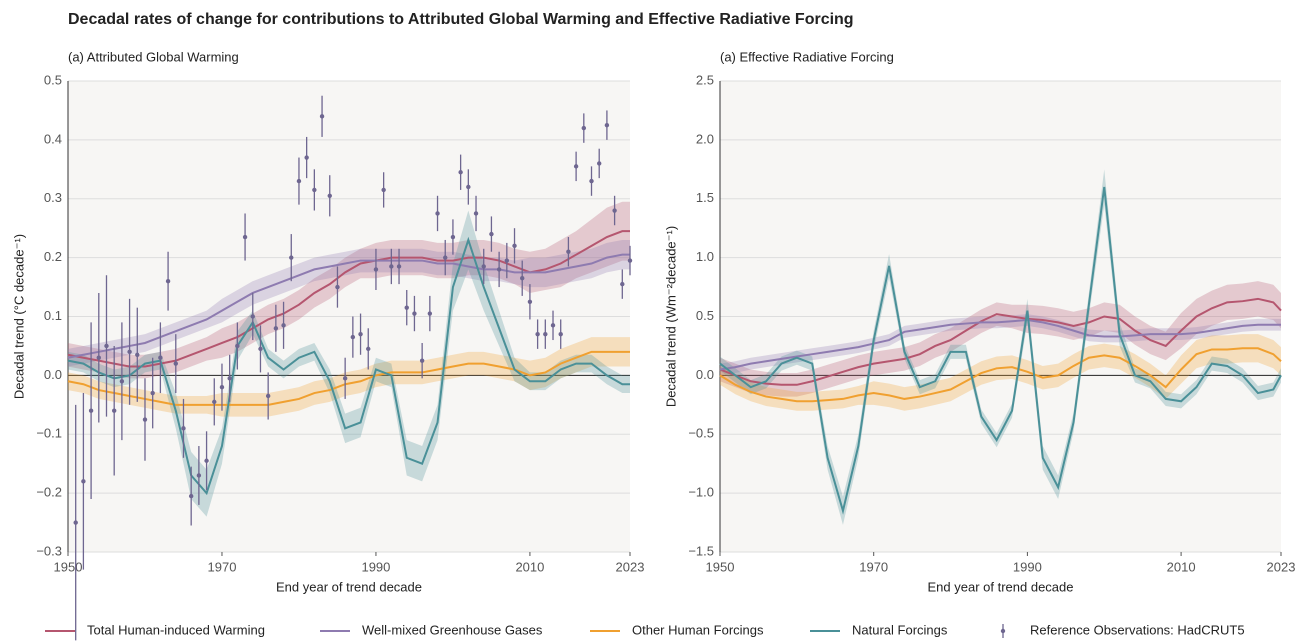 The height and width of the screenshot is (642, 1309). Describe the element at coordinates (49, 492) in the screenshot. I see `y-tick-label: −0.2` at that location.